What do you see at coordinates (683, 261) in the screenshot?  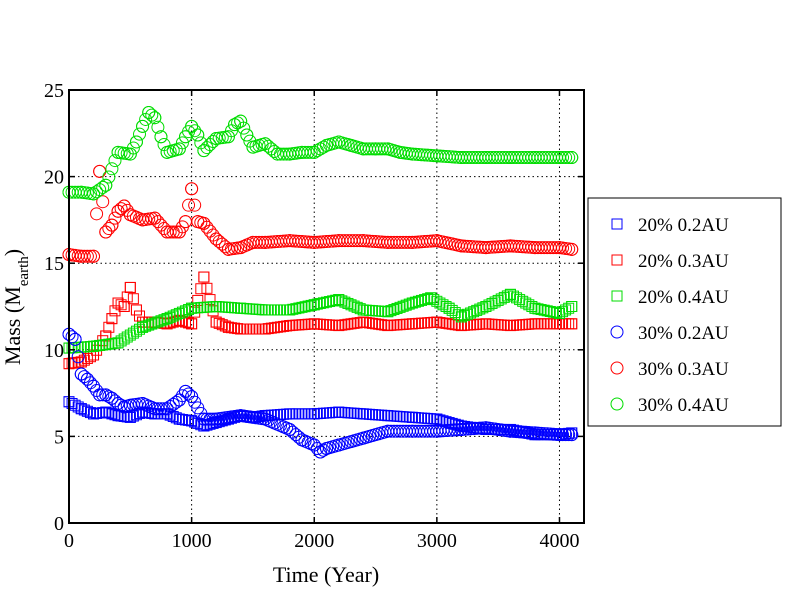 I see `legend-label: 20% 0.3AU` at bounding box center [683, 261].